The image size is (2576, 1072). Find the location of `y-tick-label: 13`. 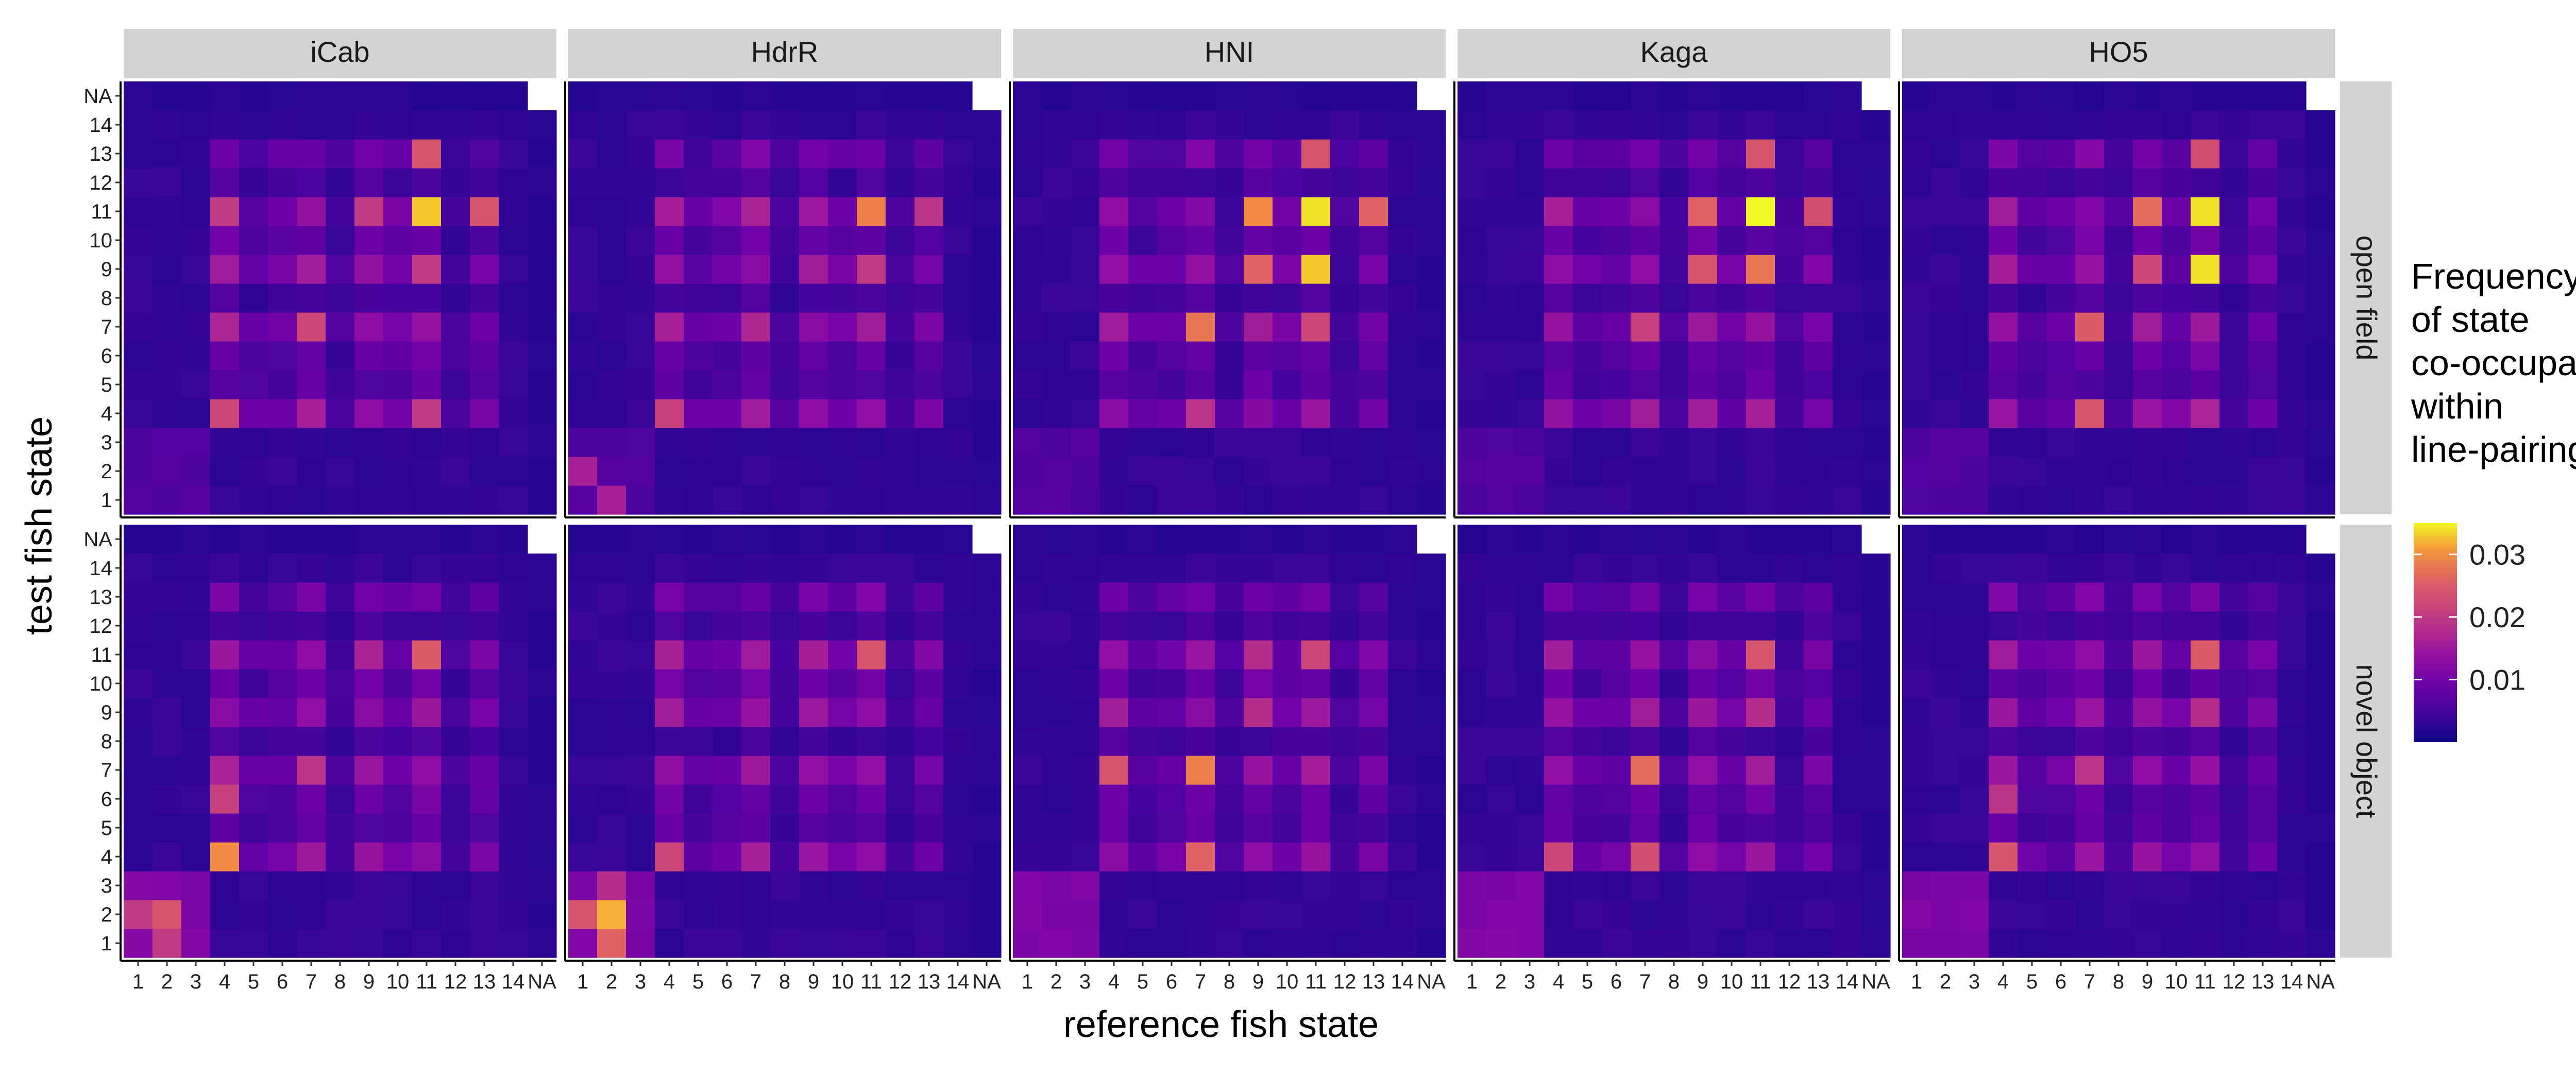

y-tick-label: 13 is located at coordinates (101, 154).